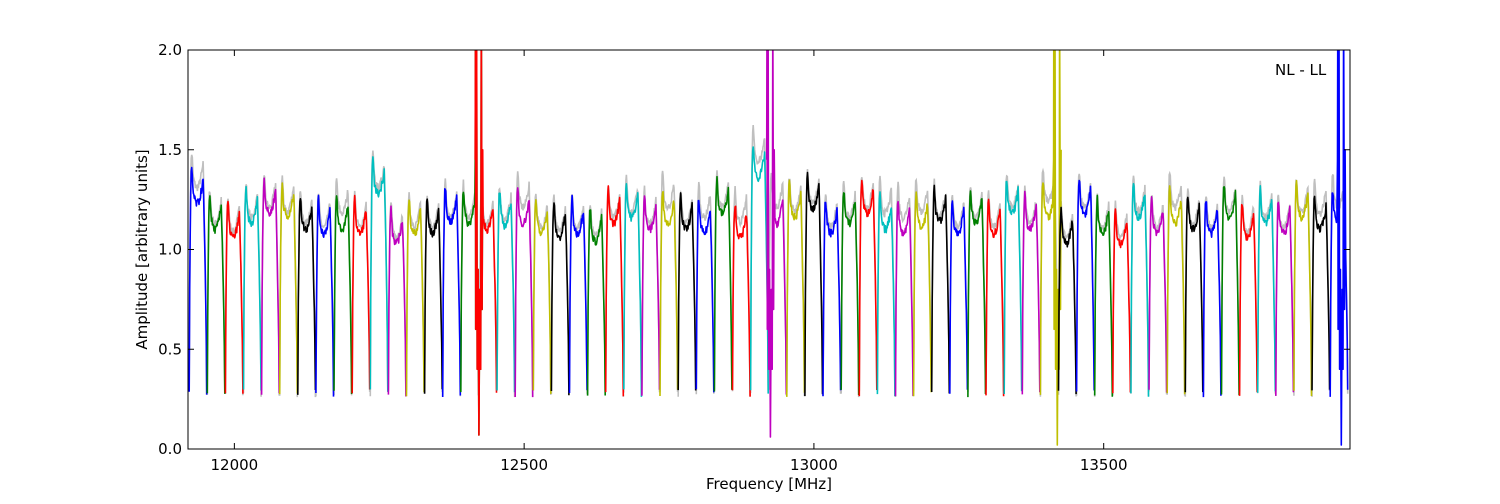 This screenshot has height=504, width=1500. I want to click on y-tick-label: 2.0, so click(170, 50).